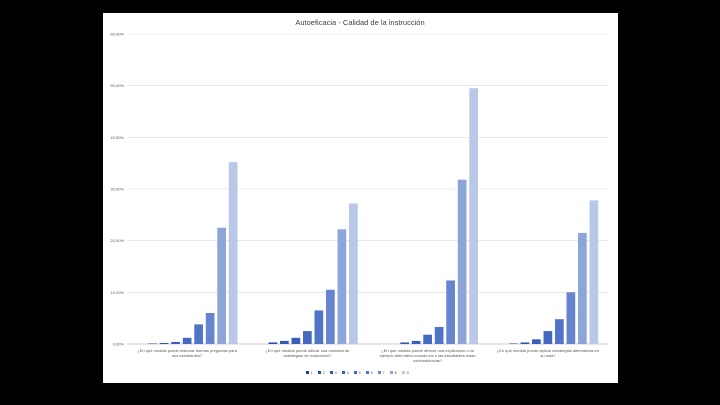 The image size is (720, 405). I want to click on legend: 1 2 3 4 5 6 7 8 9, so click(358, 372).